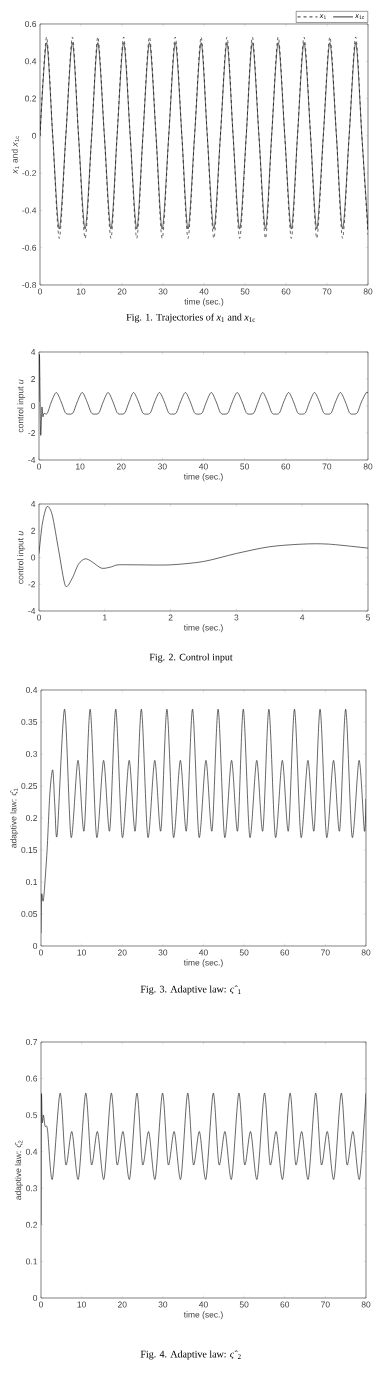 The image size is (383, 1373). I want to click on y-tick-label: -0.6, so click(29, 247).